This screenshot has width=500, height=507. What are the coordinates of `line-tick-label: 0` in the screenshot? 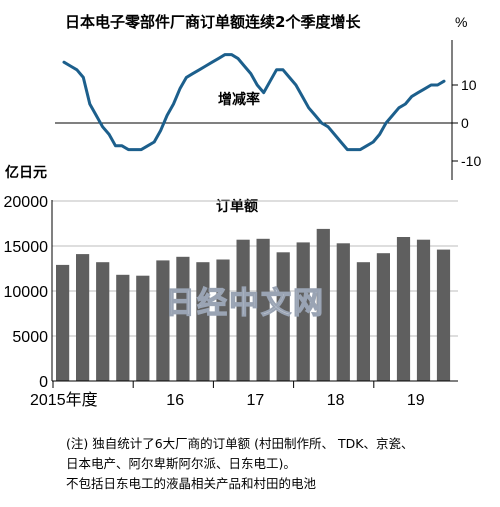 It's located at (465, 123).